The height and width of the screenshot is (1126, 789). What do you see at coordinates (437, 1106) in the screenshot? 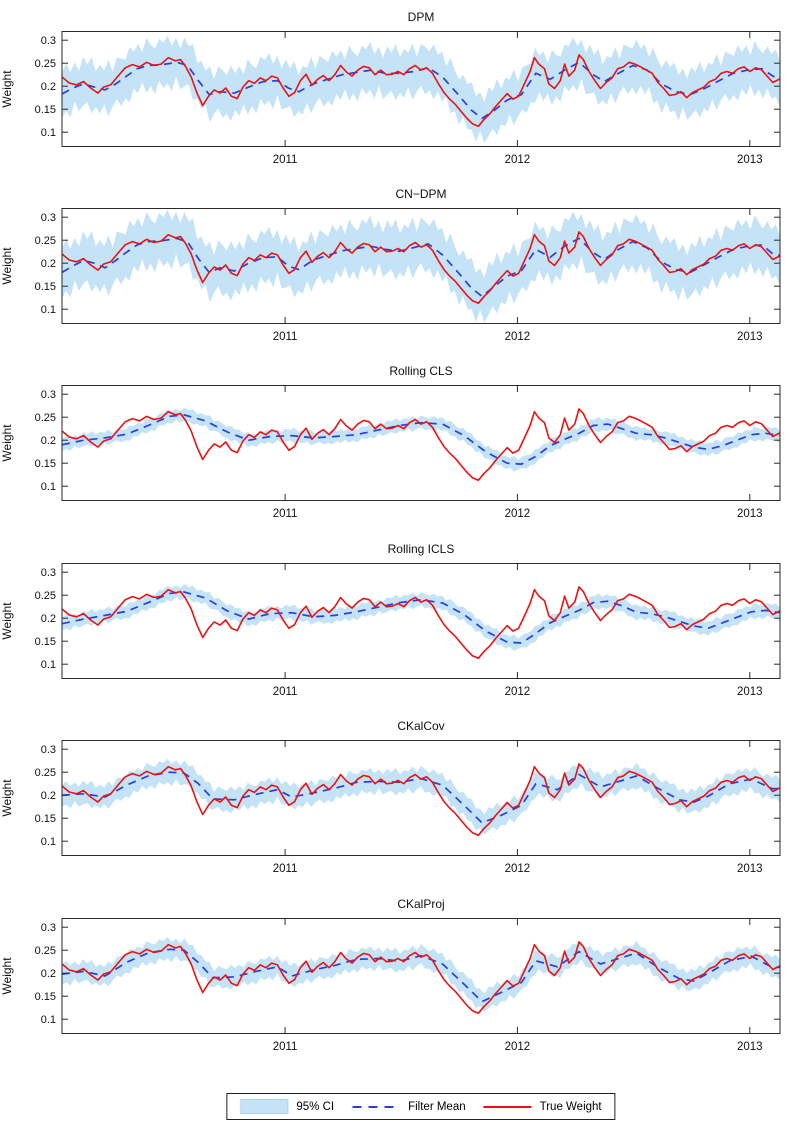
I see `legend-label-filter-mean: Filter Mean` at bounding box center [437, 1106].